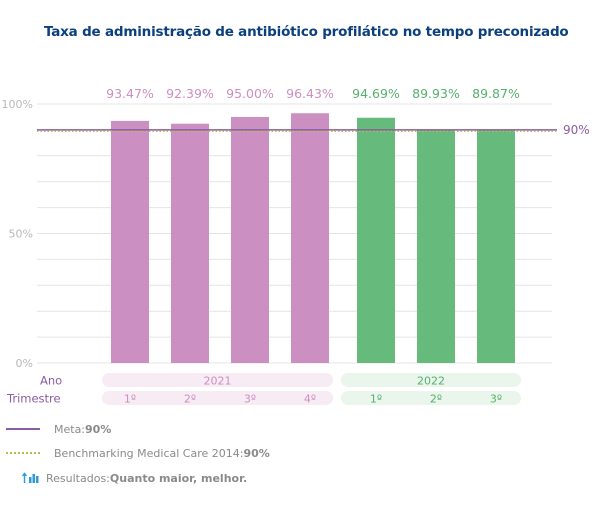 The height and width of the screenshot is (518, 598). Describe the element at coordinates (51, 381) in the screenshot. I see `row-label-year: Ano` at that location.